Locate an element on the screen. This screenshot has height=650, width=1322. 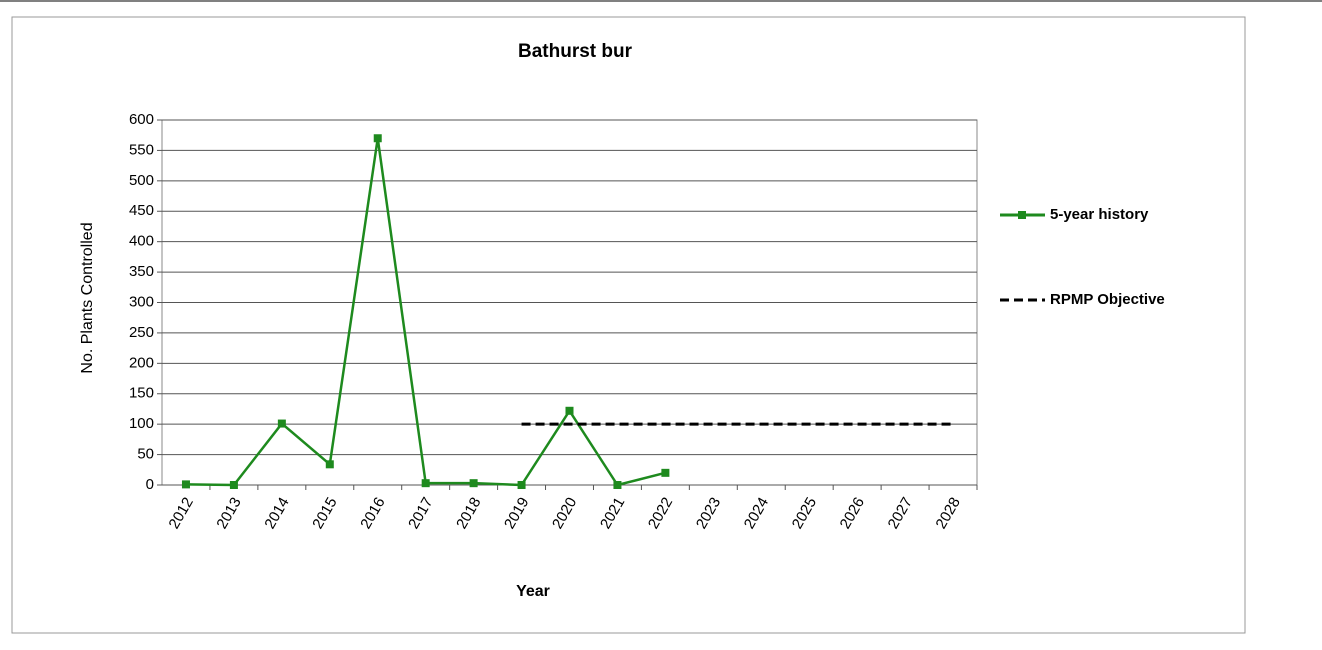
y-tick-label: 450 is located at coordinates (141, 210).